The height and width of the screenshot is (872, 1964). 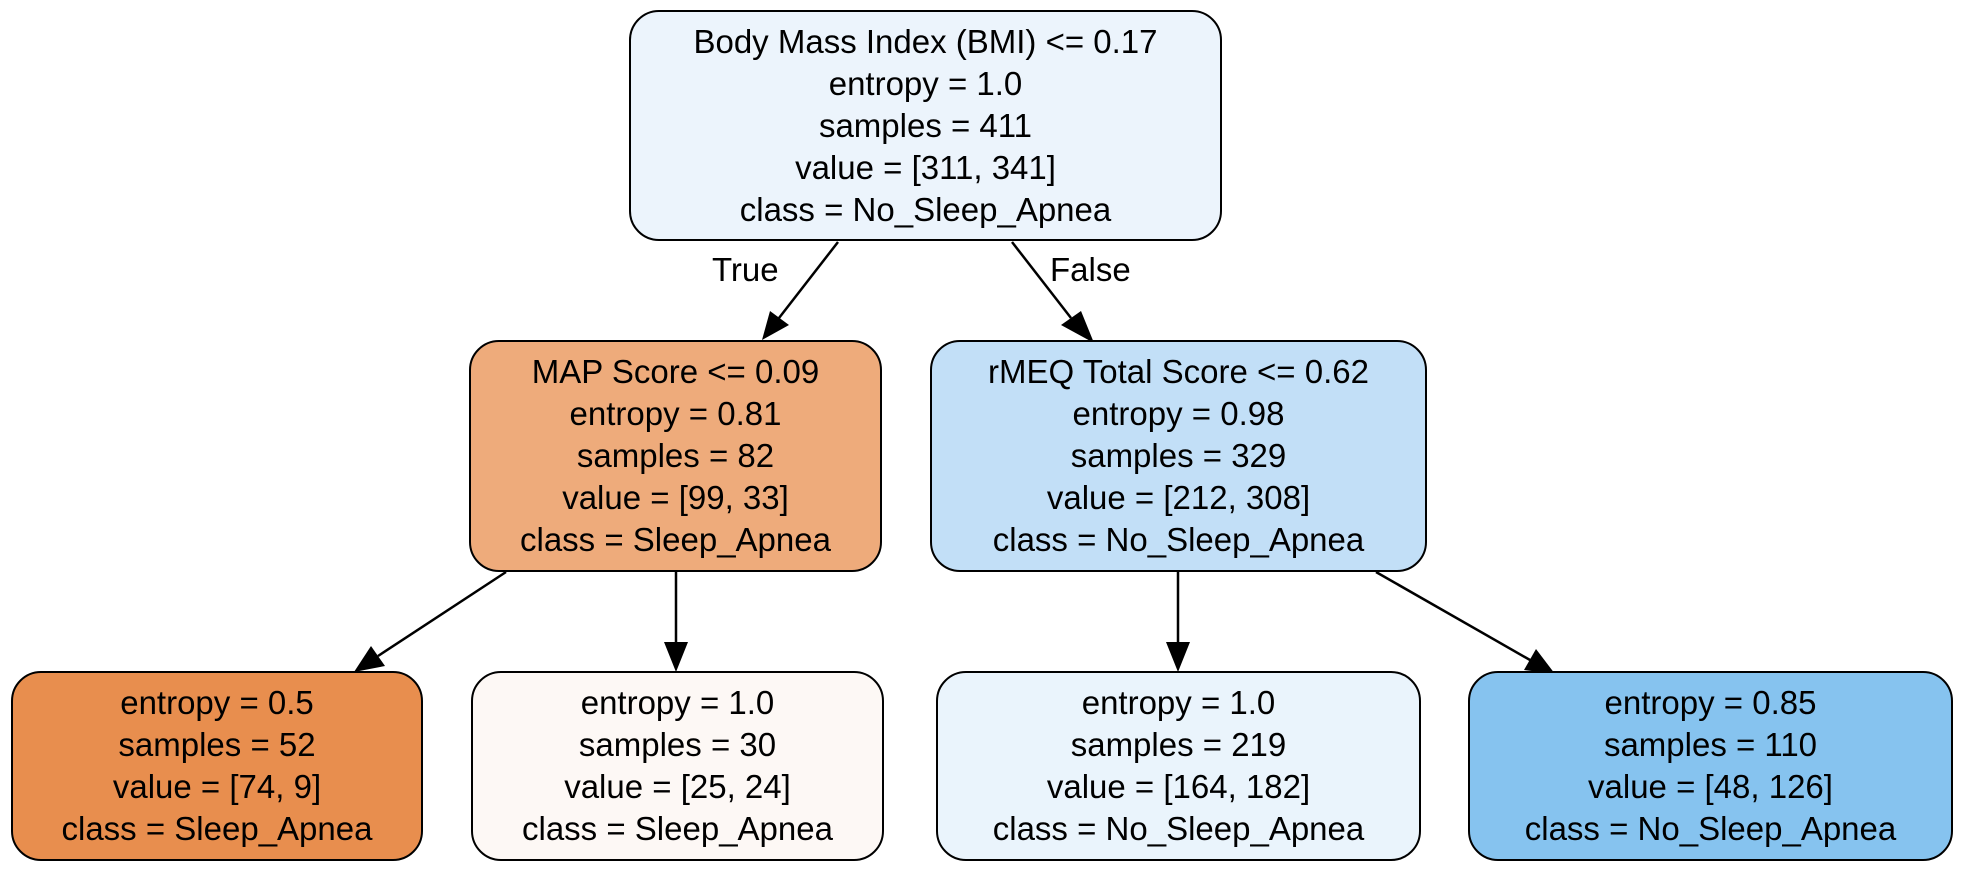 I want to click on node-condition: rMEQ Total Score <= 0.62, so click(x=1178, y=372).